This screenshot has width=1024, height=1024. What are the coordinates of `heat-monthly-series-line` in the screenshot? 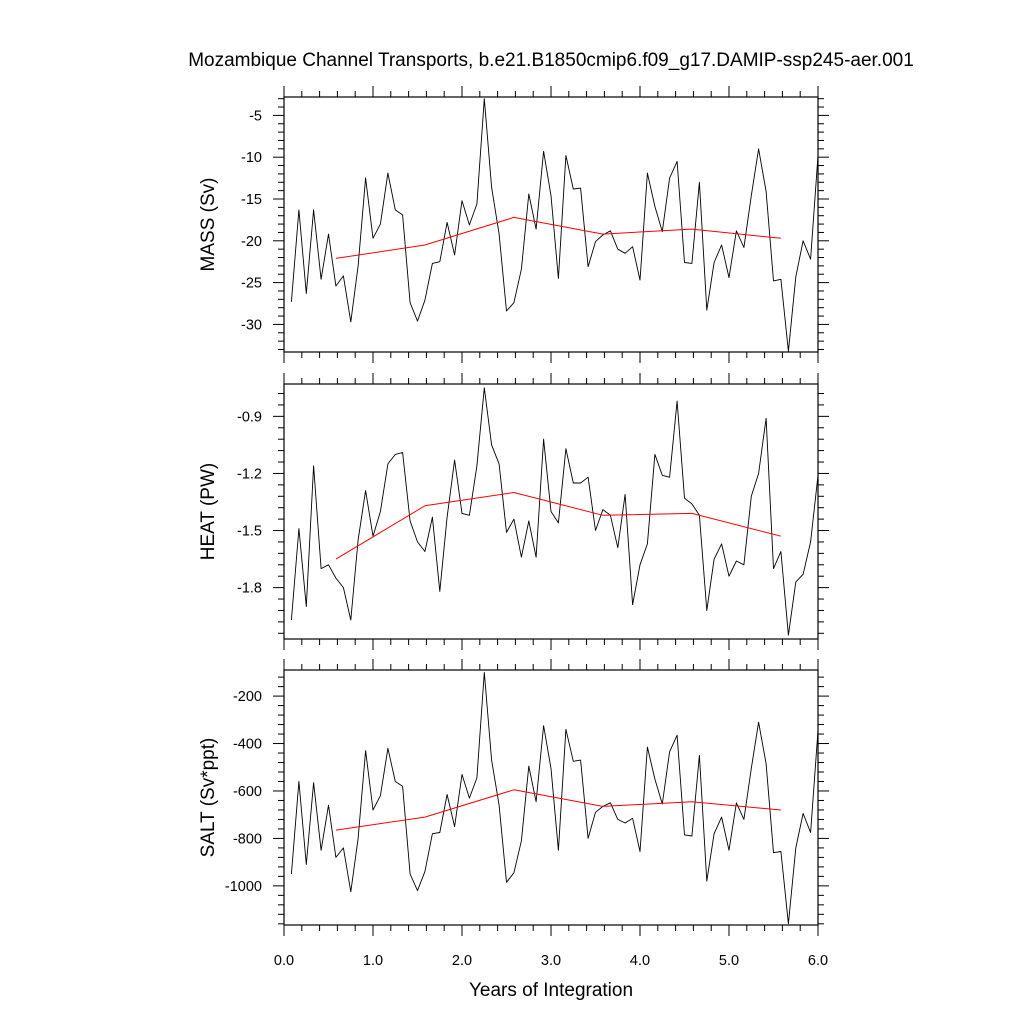 It's located at (554, 511).